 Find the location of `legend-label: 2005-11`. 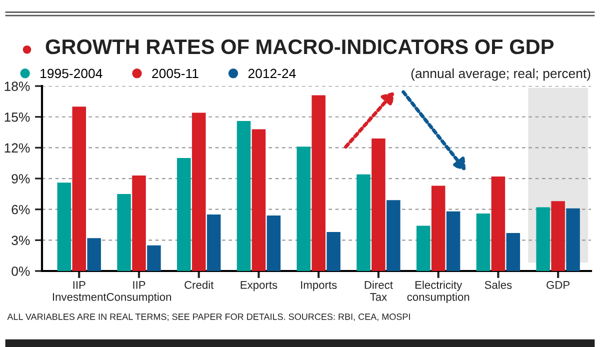

legend-label: 2005-11 is located at coordinates (175, 73).